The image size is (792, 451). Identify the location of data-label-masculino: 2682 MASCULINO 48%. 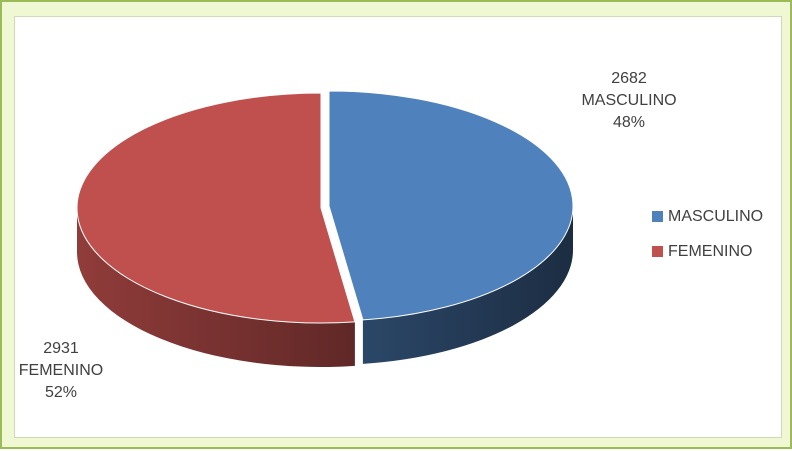
(629, 101).